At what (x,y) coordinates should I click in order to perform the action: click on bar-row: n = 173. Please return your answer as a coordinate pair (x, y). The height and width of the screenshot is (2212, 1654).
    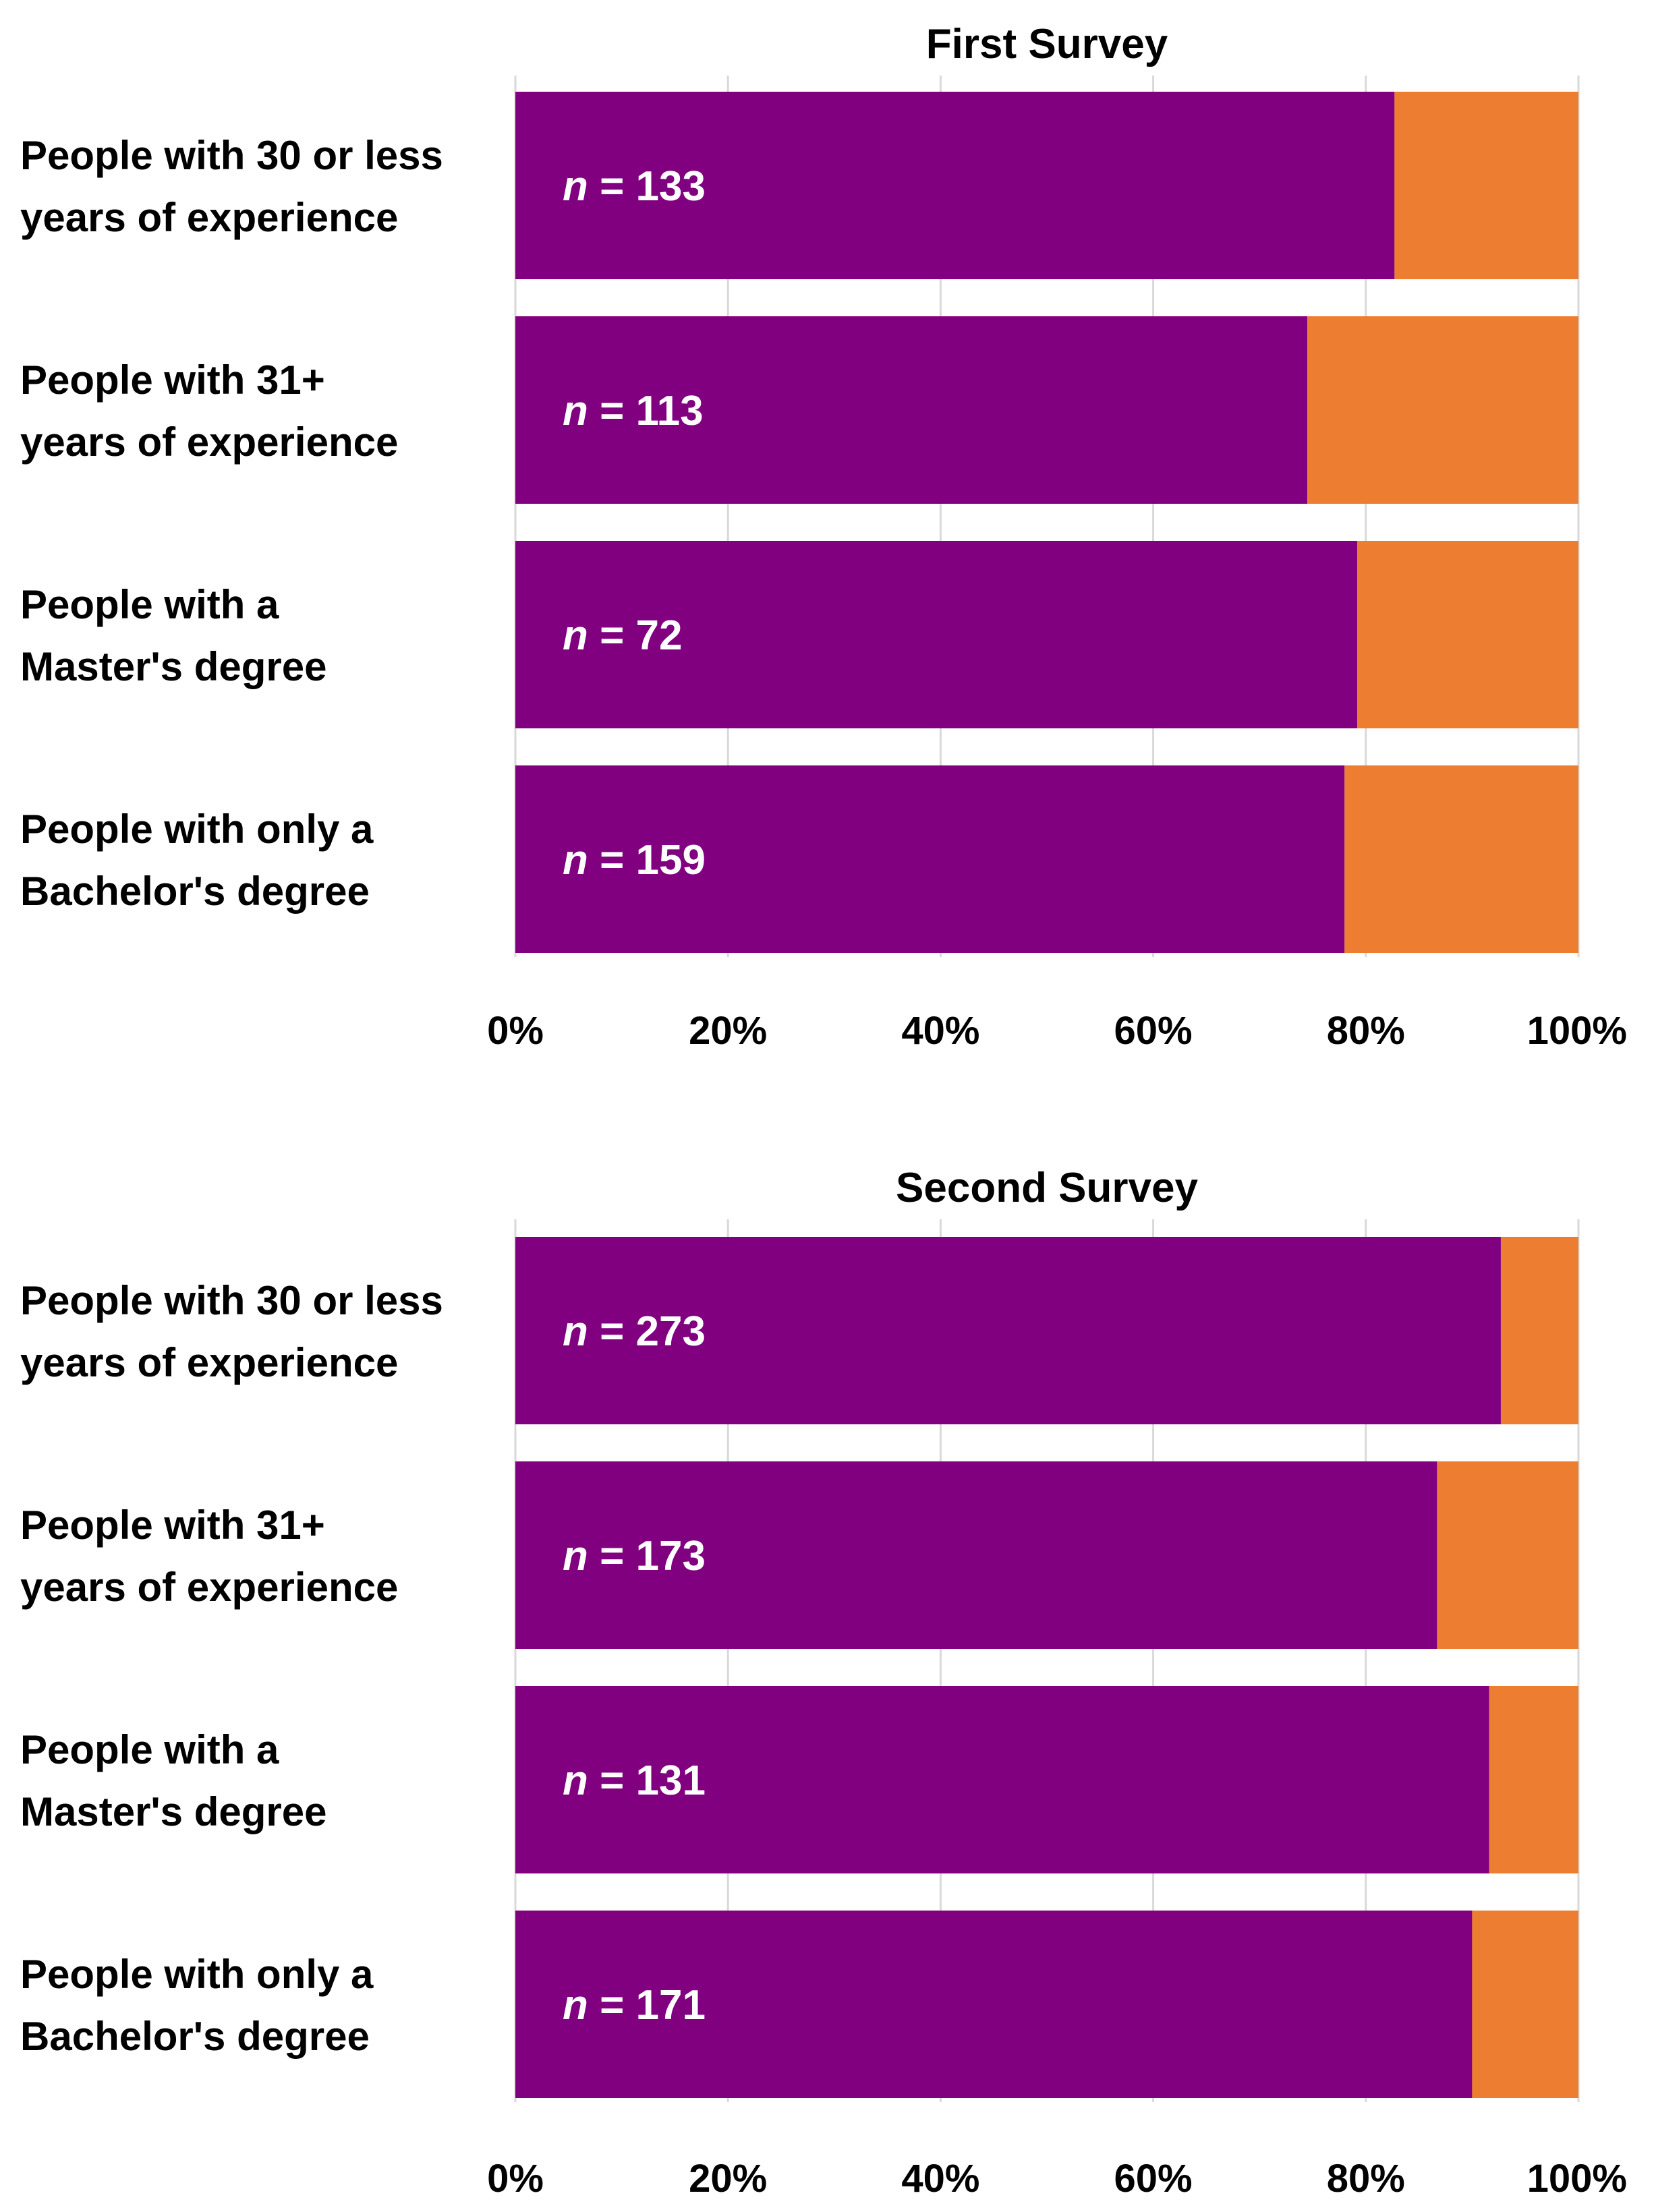
    Looking at the image, I should click on (1046, 1555).